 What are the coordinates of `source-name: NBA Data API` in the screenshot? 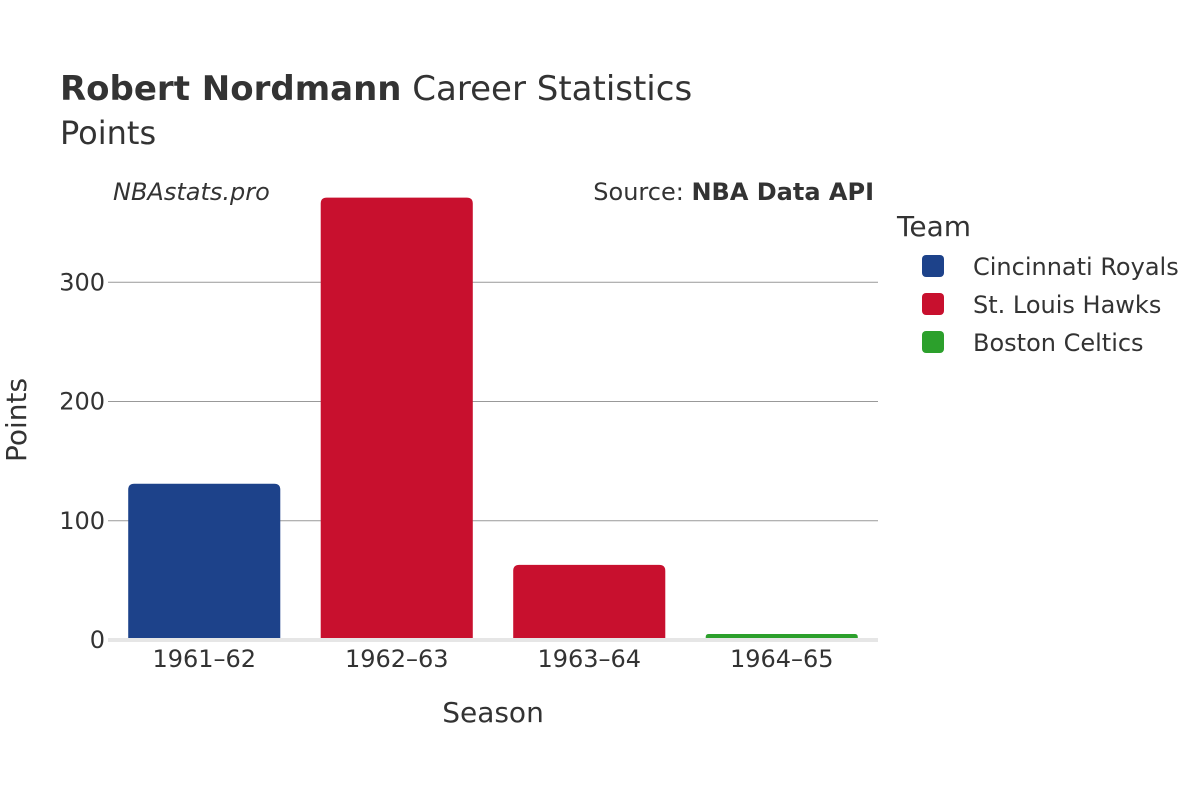 It's located at (782, 192).